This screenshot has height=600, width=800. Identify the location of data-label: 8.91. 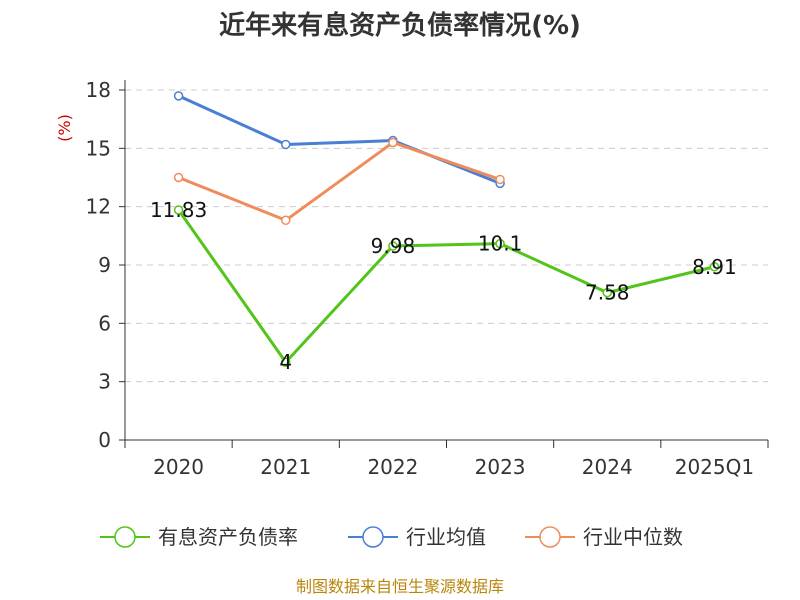
(714, 267).